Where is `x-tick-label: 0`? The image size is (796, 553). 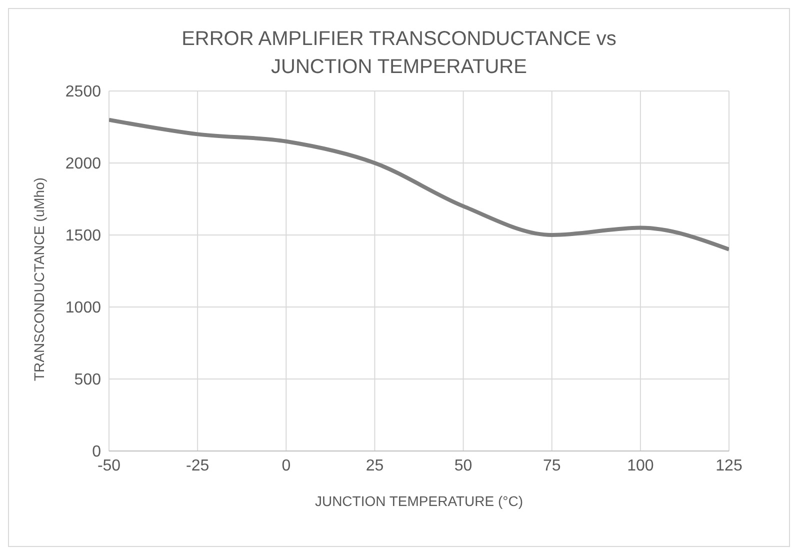 x-tick-label: 0 is located at coordinates (286, 465).